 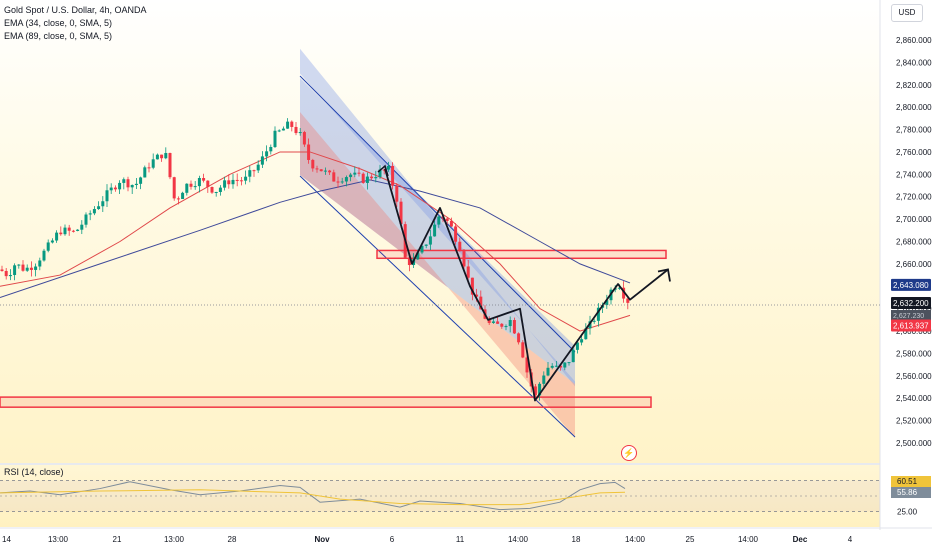 What do you see at coordinates (690, 539) in the screenshot?
I see `time-tick-label: 25` at bounding box center [690, 539].